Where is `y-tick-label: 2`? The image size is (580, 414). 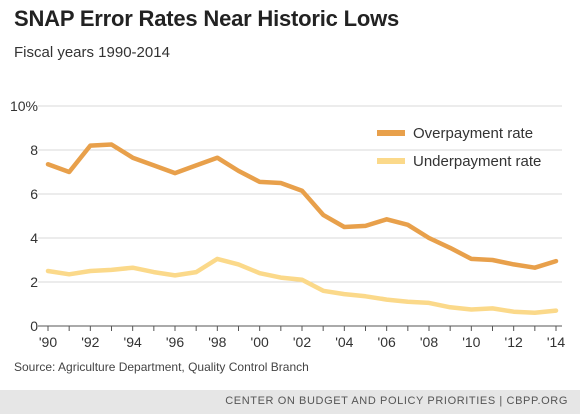
y-tick-label: 2 is located at coordinates (34, 282).